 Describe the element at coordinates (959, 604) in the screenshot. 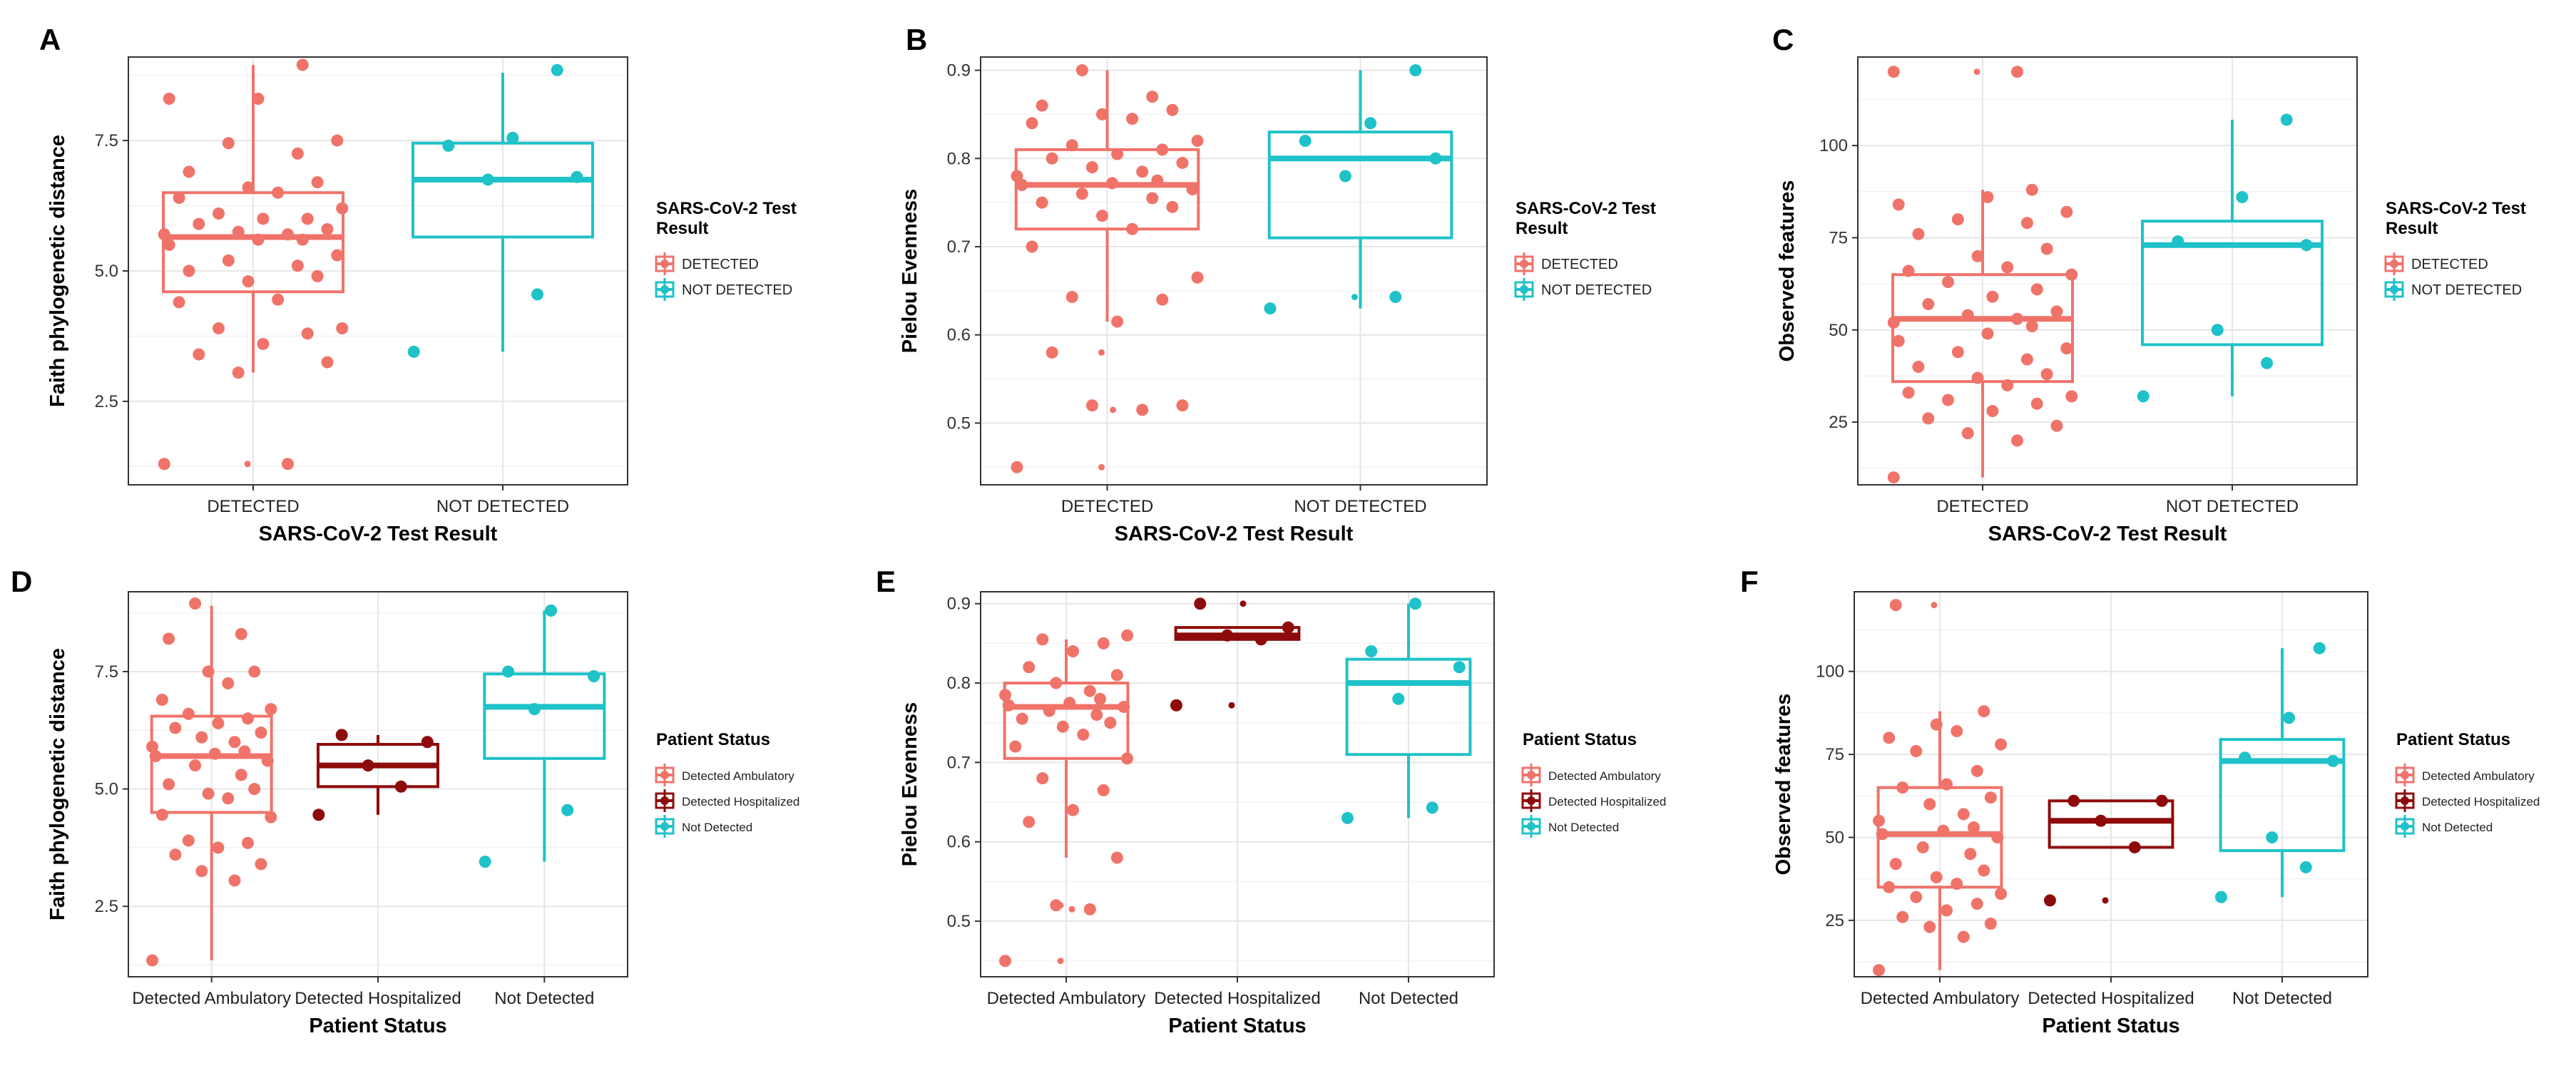

I see `y-tick-label: 0.9` at that location.